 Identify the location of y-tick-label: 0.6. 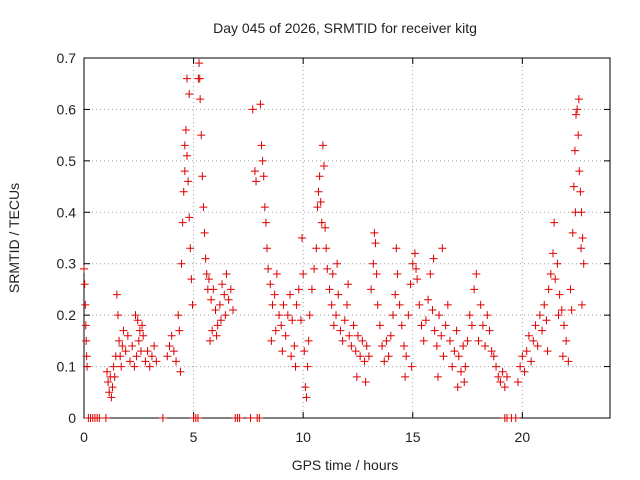
(67, 109).